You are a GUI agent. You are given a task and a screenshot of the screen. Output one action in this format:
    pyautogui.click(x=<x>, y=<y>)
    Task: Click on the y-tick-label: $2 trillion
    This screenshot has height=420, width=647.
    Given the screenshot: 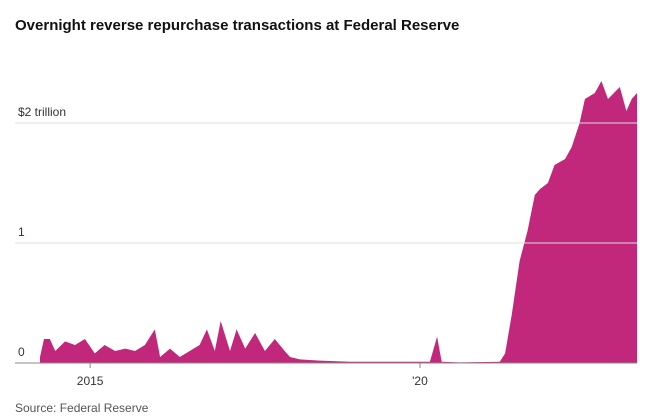 What is the action you would take?
    pyautogui.click(x=42, y=112)
    